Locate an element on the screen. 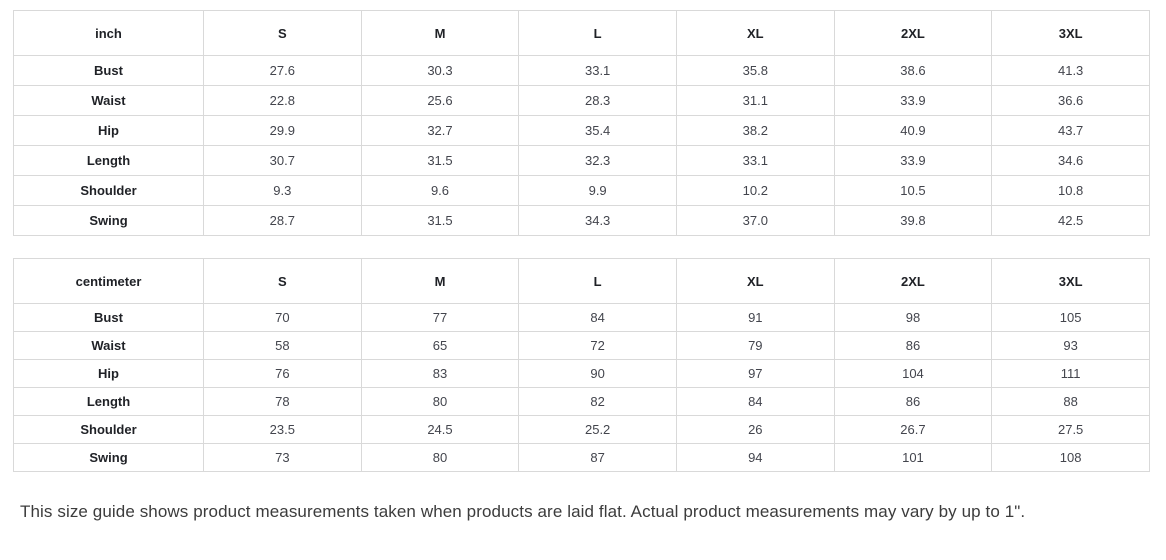  measurement-value-cell: 87 is located at coordinates (597, 457).